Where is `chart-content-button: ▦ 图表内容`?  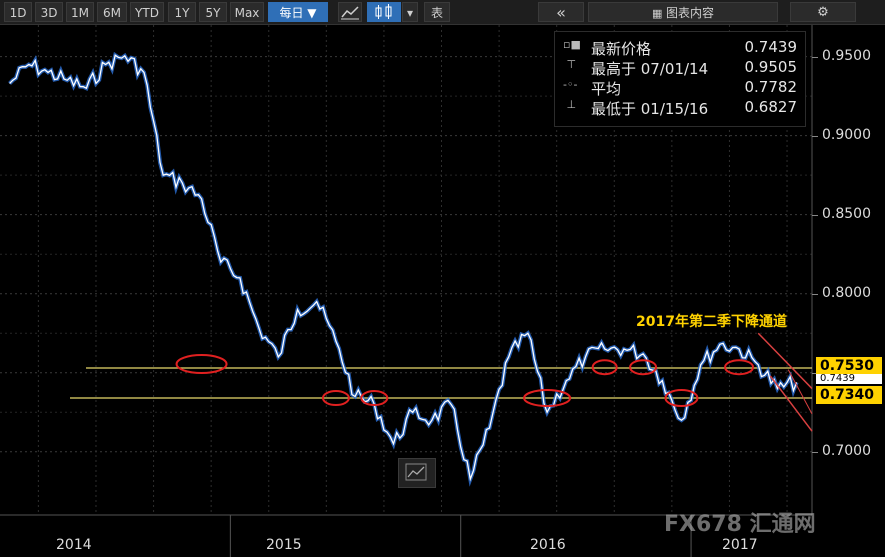
chart-content-button: ▦ 图表内容 is located at coordinates (683, 12).